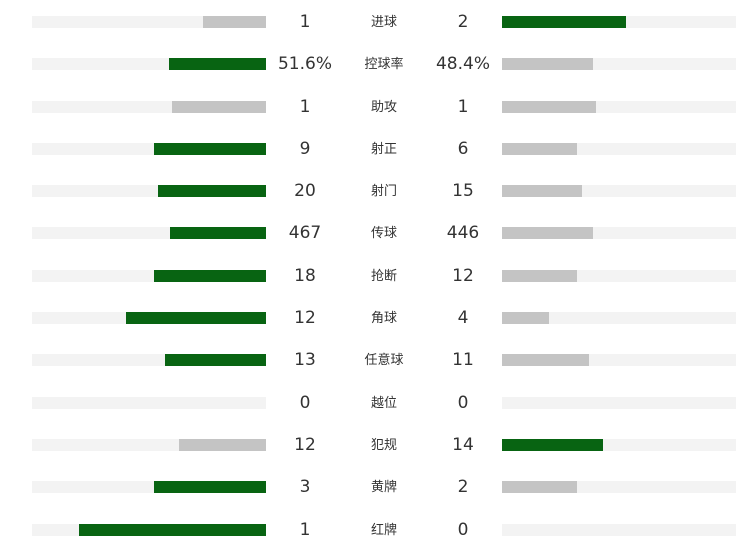  Describe the element at coordinates (463, 360) in the screenshot. I see `away-value: 11` at that location.